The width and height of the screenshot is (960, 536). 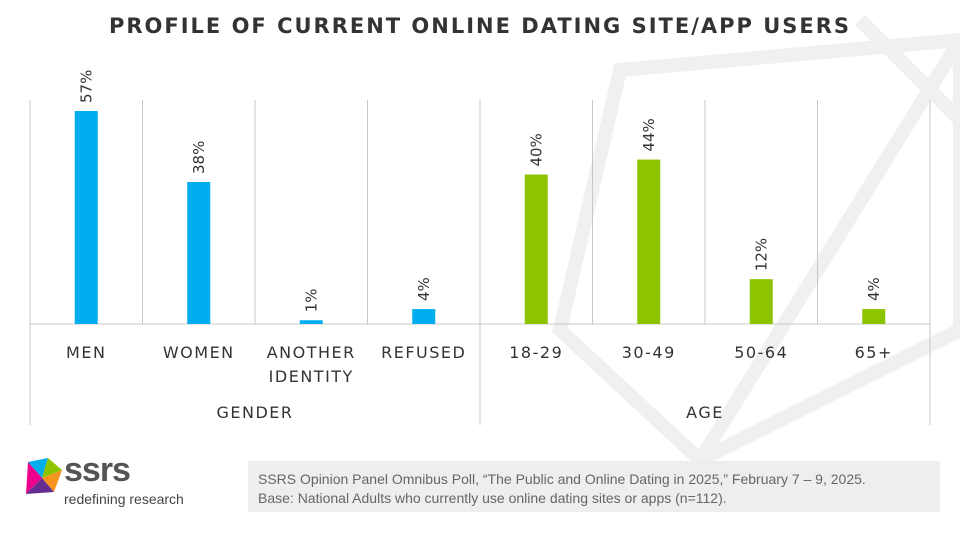 I want to click on category-label: REFUSED, so click(x=423, y=352).